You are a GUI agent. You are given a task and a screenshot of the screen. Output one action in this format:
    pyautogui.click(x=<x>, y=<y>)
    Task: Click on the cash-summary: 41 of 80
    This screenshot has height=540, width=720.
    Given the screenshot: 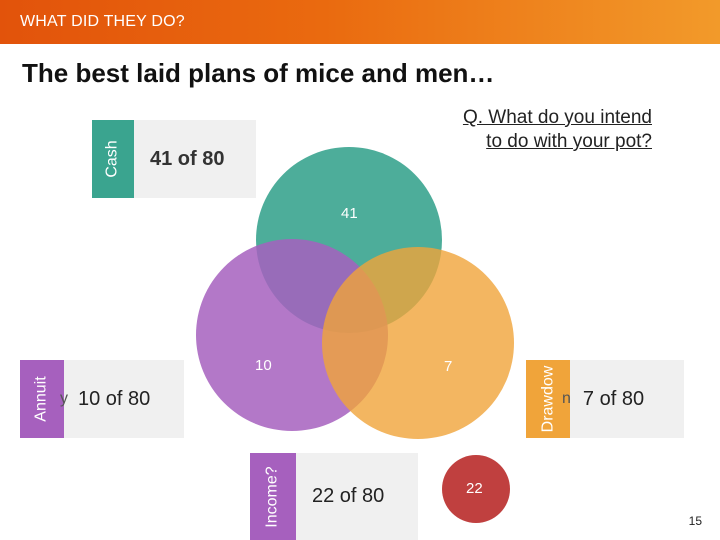 What is the action you would take?
    pyautogui.click(x=187, y=158)
    